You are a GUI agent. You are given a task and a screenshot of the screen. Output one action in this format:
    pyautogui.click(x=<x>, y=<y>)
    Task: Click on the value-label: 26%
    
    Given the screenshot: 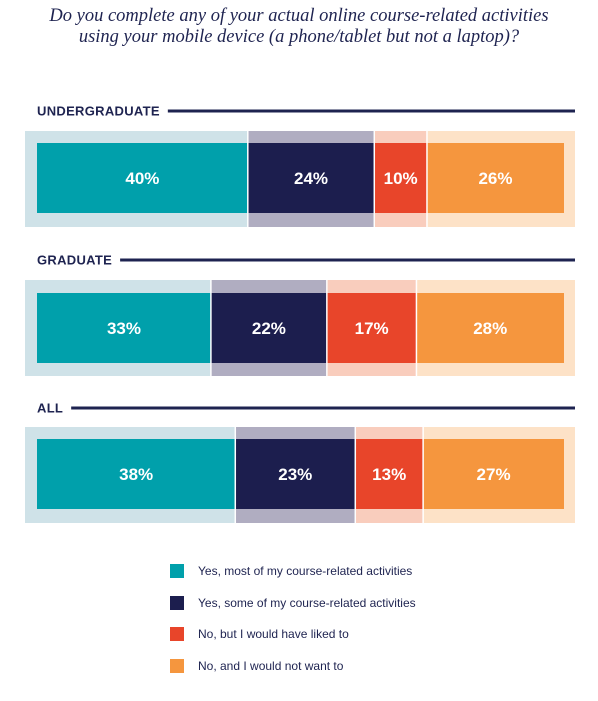 What is the action you would take?
    pyautogui.click(x=495, y=178)
    